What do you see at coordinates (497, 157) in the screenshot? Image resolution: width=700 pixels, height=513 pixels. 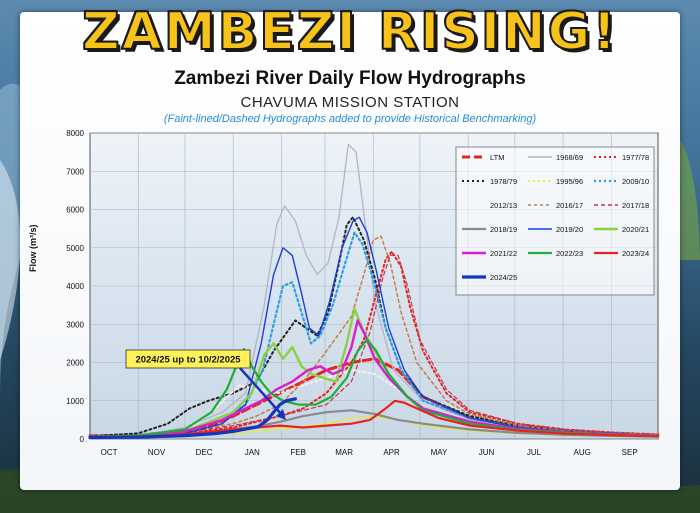 I see `legend-label: LTM` at bounding box center [497, 157].